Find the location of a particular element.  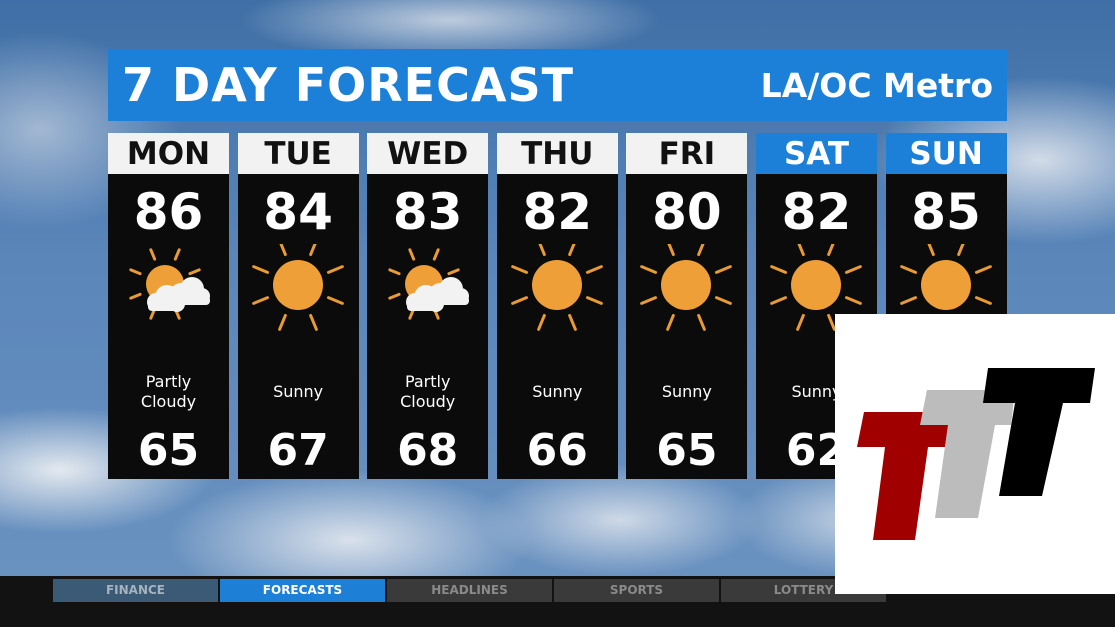

day-column-wed: WED 83 Partly Cloudy 68 is located at coordinates (428, 306).